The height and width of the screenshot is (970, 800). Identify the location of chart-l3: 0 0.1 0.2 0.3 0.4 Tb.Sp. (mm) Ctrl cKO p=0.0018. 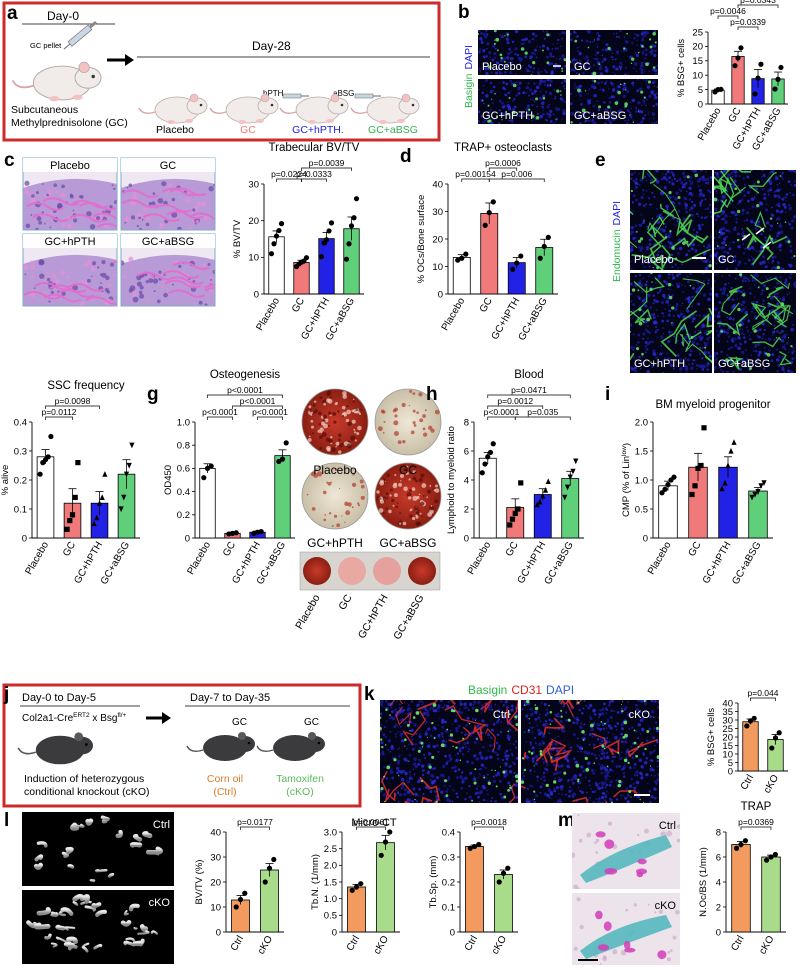
(473, 886).